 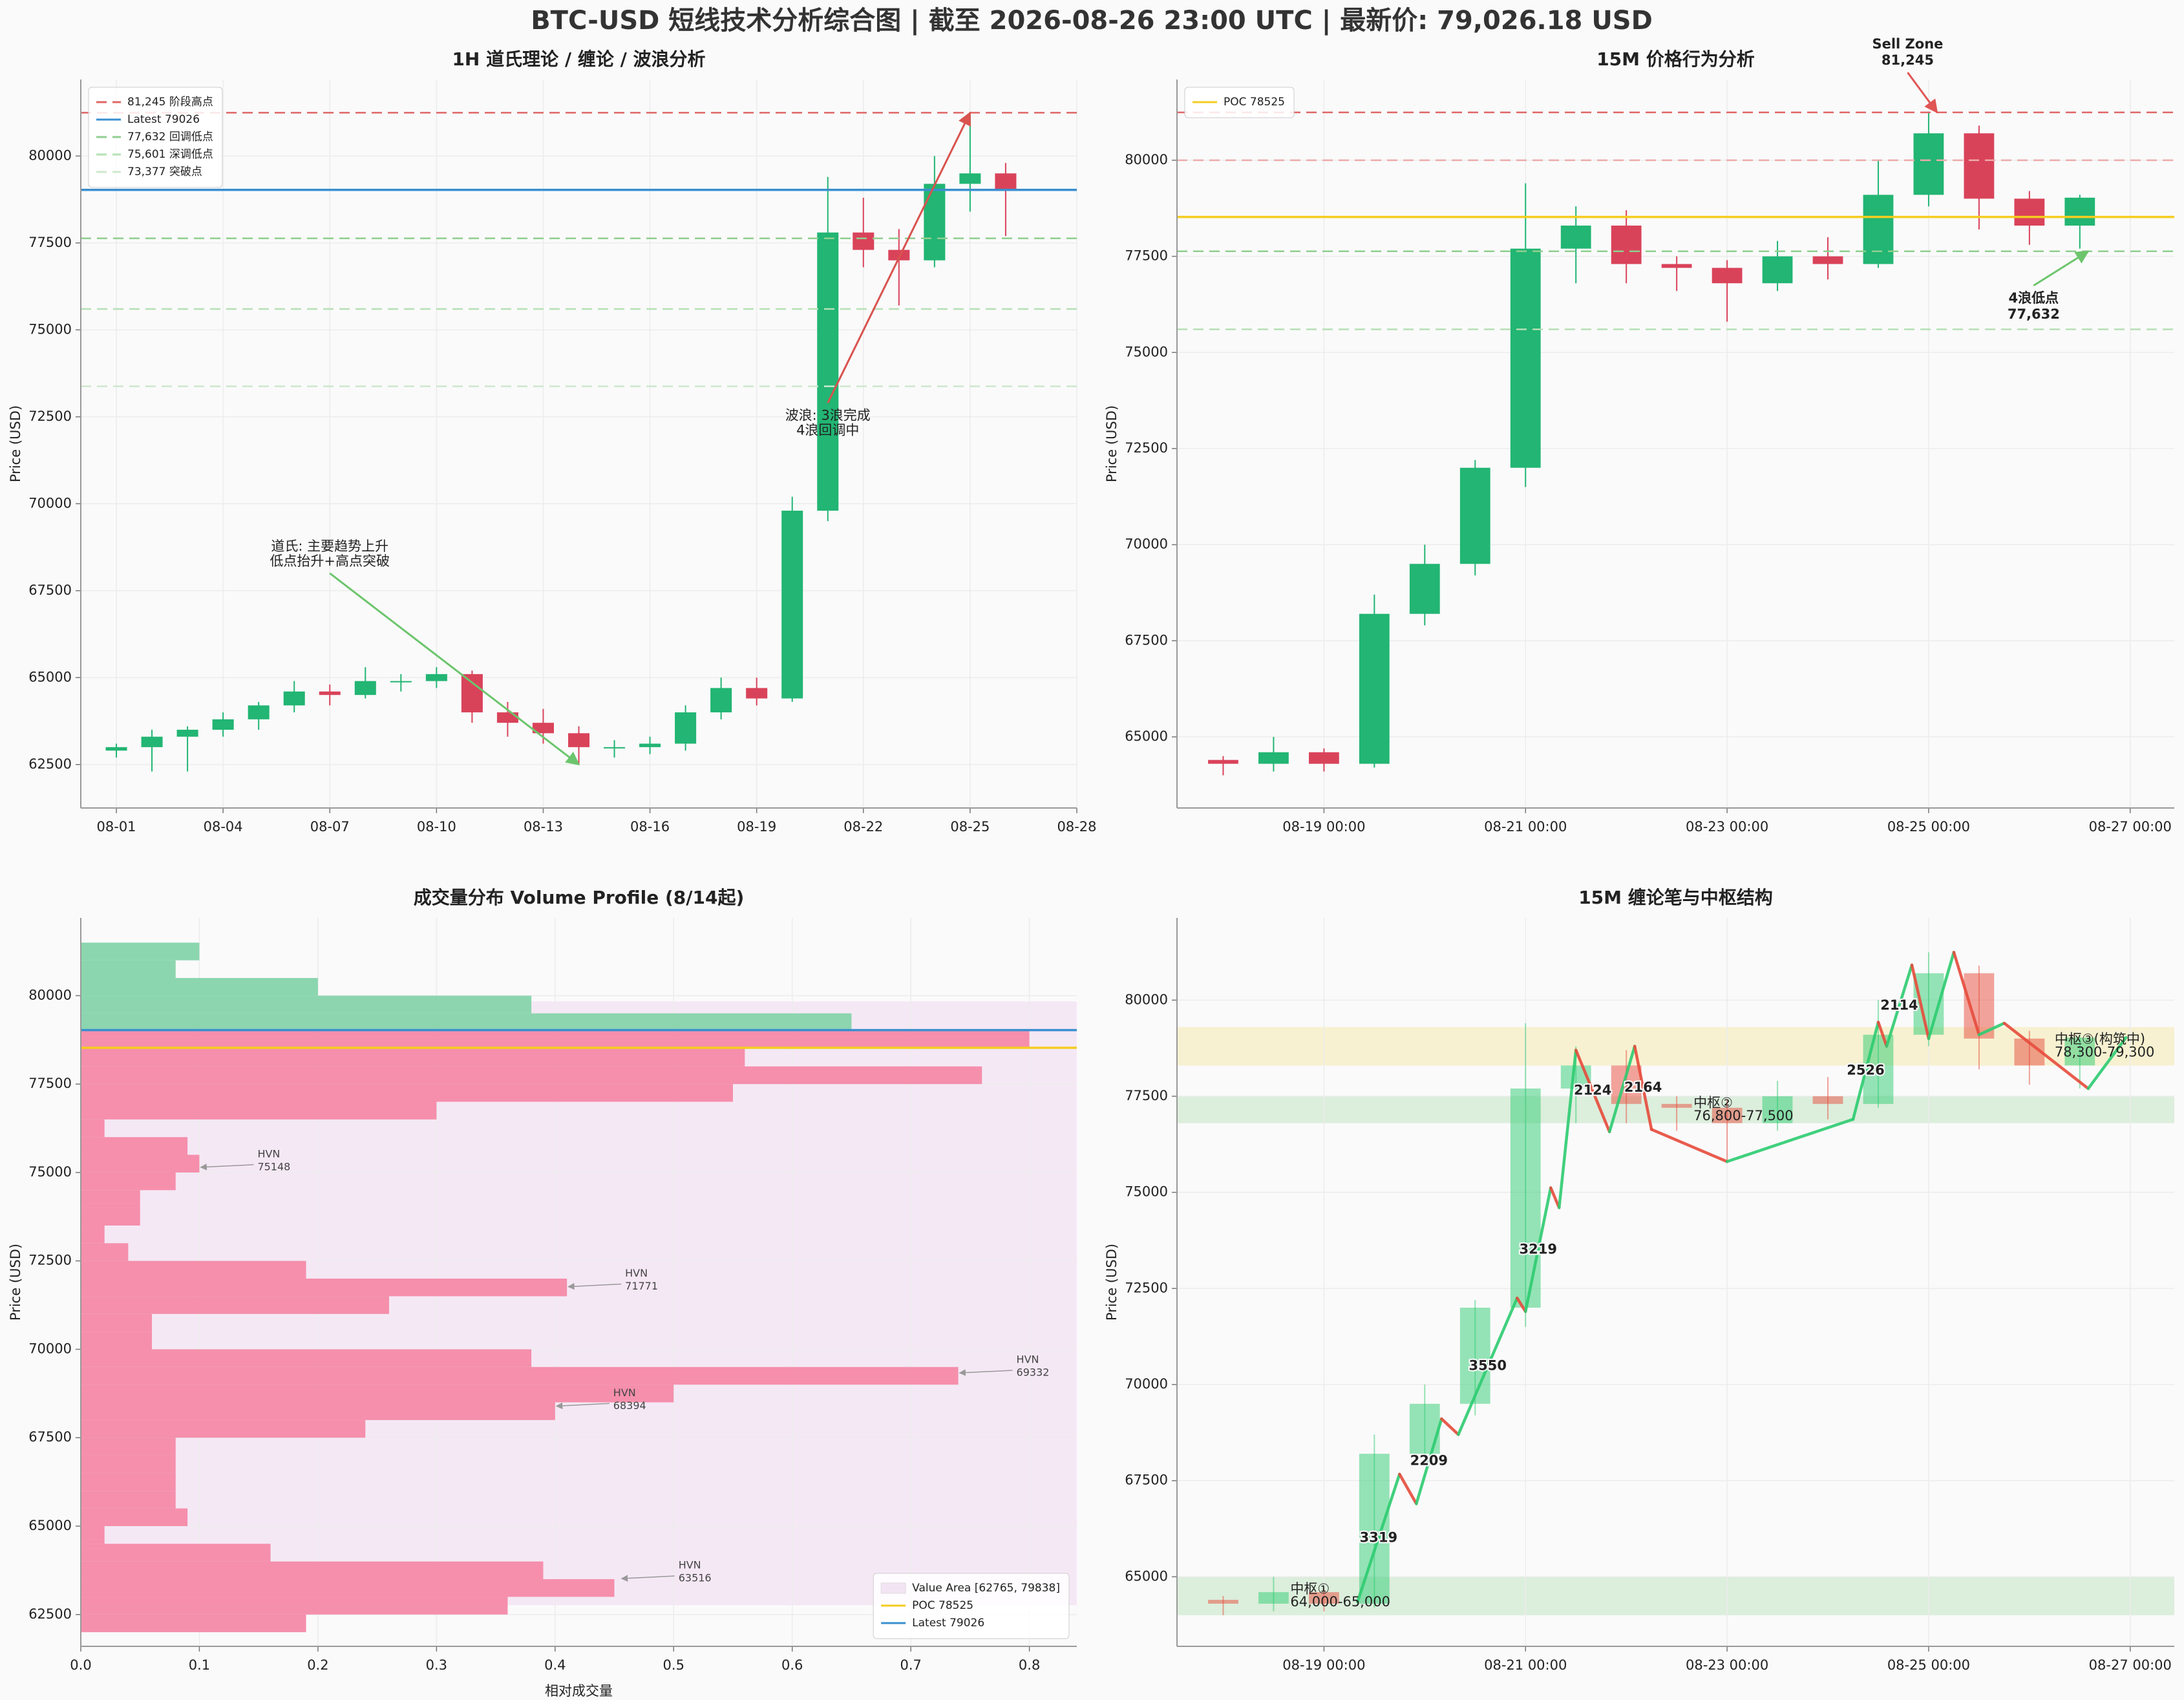 What do you see at coordinates (1323, 1665) in the screenshot?
I see `x-tick-label: 08-19 00:00` at bounding box center [1323, 1665].